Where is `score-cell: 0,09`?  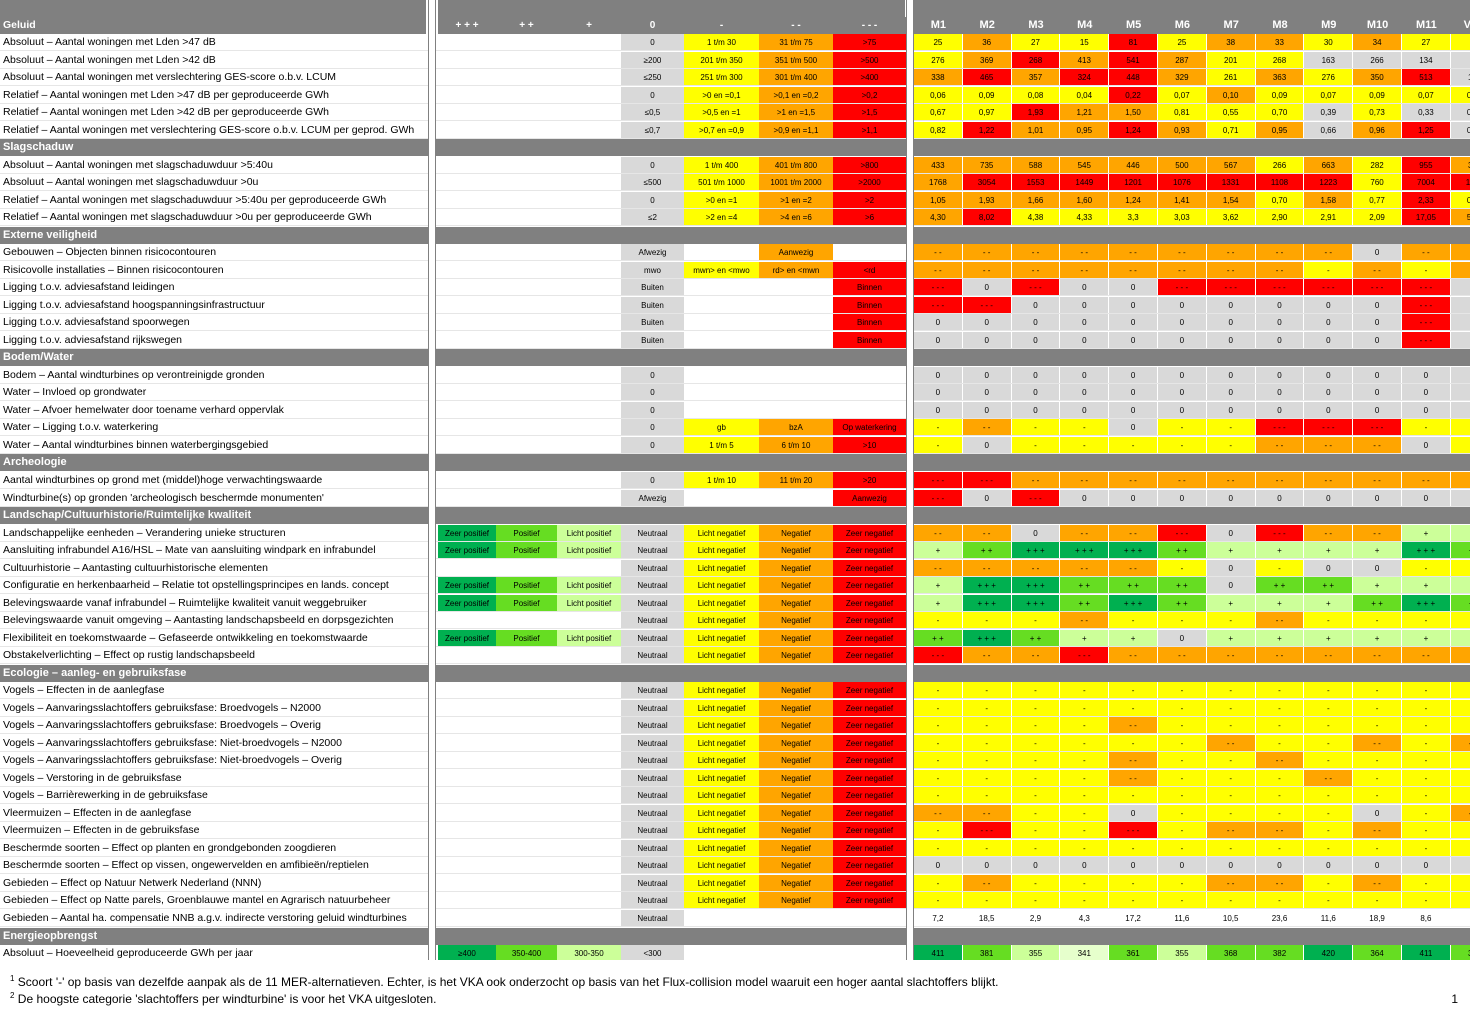 score-cell: 0,09 is located at coordinates (1279, 95).